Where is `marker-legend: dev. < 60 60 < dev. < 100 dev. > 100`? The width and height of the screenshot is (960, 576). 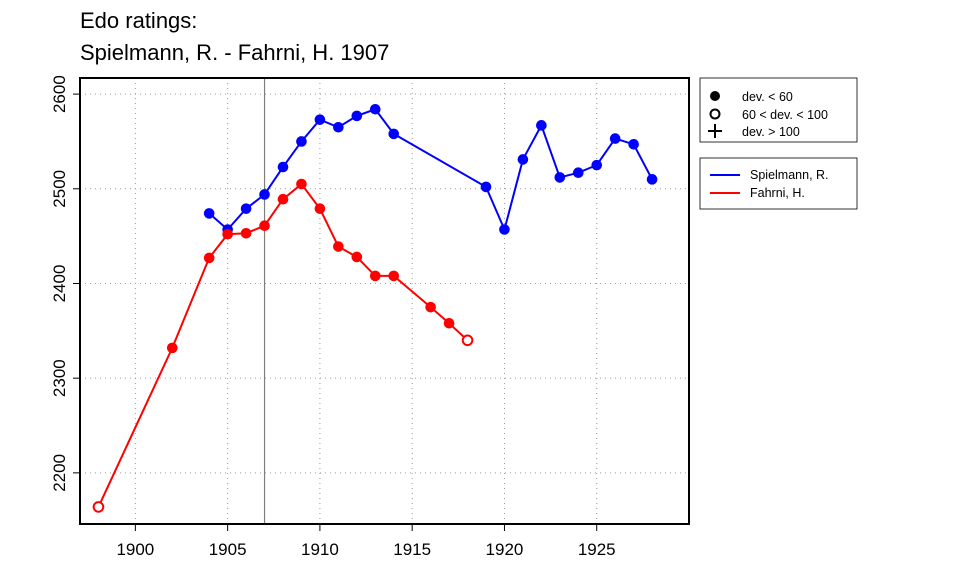
marker-legend: dev. < 60 60 < dev. < 100 dev. > 100 is located at coordinates (778, 110).